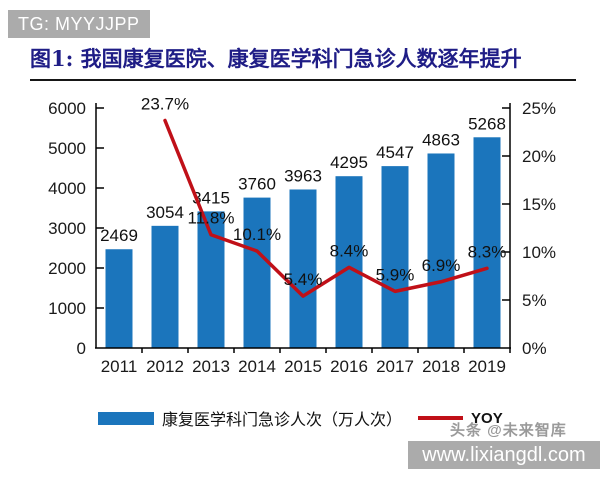  What do you see at coordinates (211, 218) in the screenshot?
I see `svg-text: 11.8%` at bounding box center [211, 218].